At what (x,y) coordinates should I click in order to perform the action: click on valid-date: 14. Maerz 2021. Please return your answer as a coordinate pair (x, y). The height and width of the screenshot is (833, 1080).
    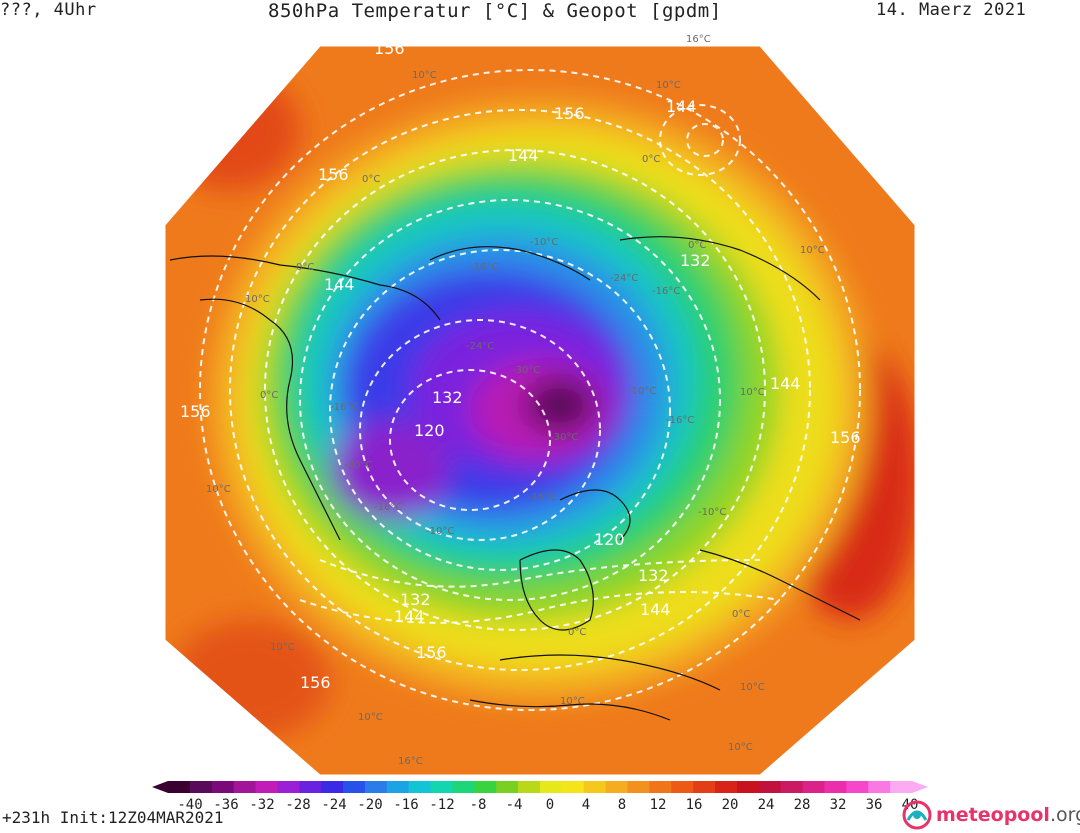
    Looking at the image, I should click on (951, 10).